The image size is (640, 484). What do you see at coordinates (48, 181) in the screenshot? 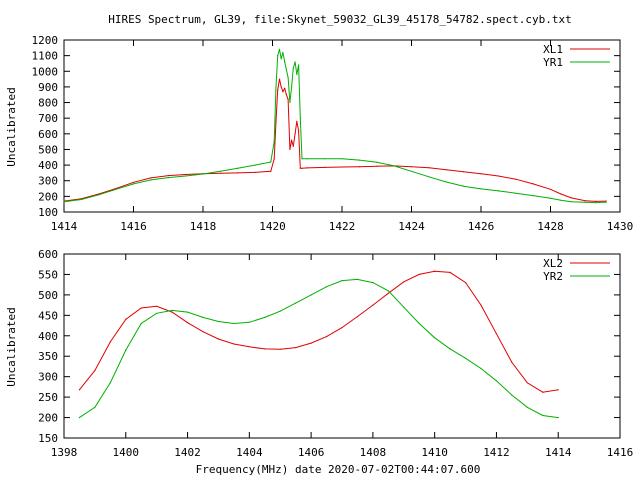
I see `upper-y-tick-label: 300` at bounding box center [48, 181].